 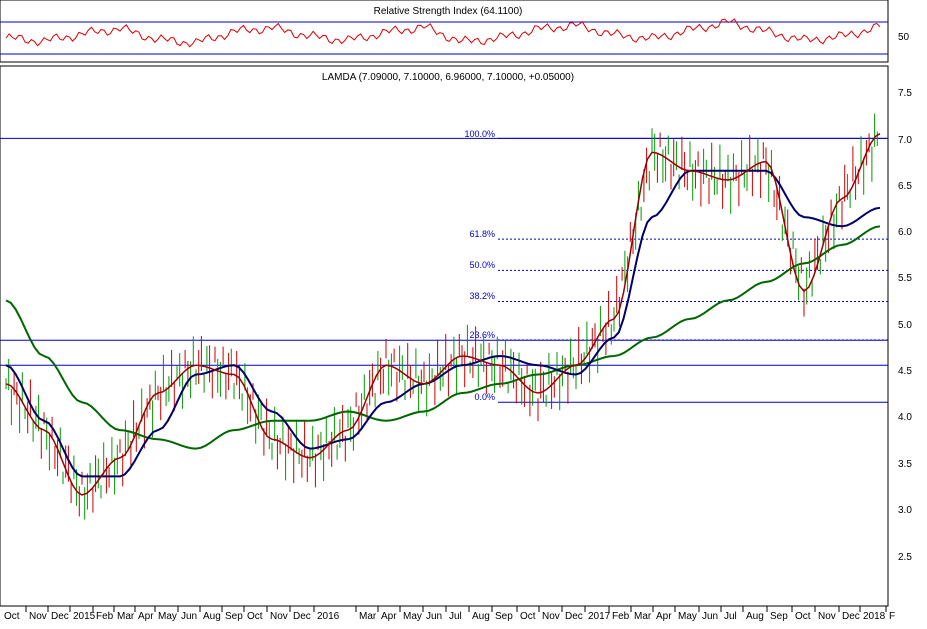 What do you see at coordinates (448, 11) in the screenshot?
I see `rsi-title: Relative Strength Index (64.1100)` at bounding box center [448, 11].